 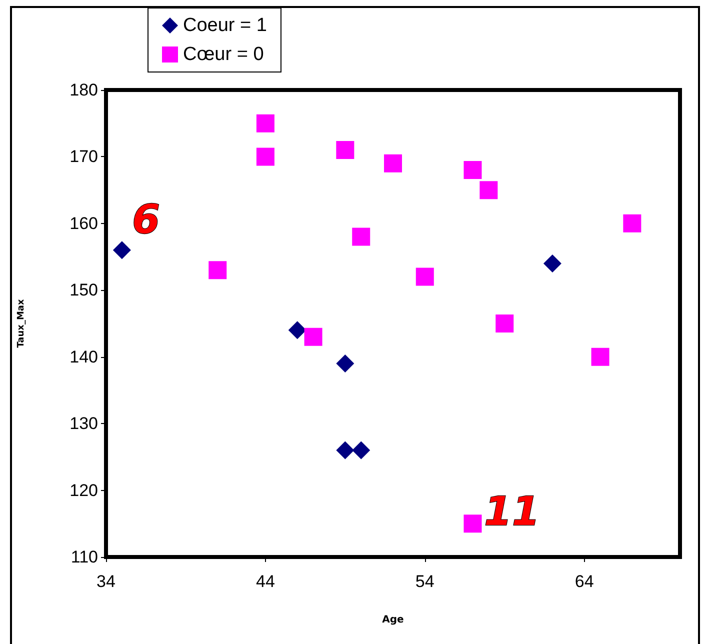 What do you see at coordinates (225, 25) in the screenshot?
I see `legend-label: Coeur = 1` at bounding box center [225, 25].